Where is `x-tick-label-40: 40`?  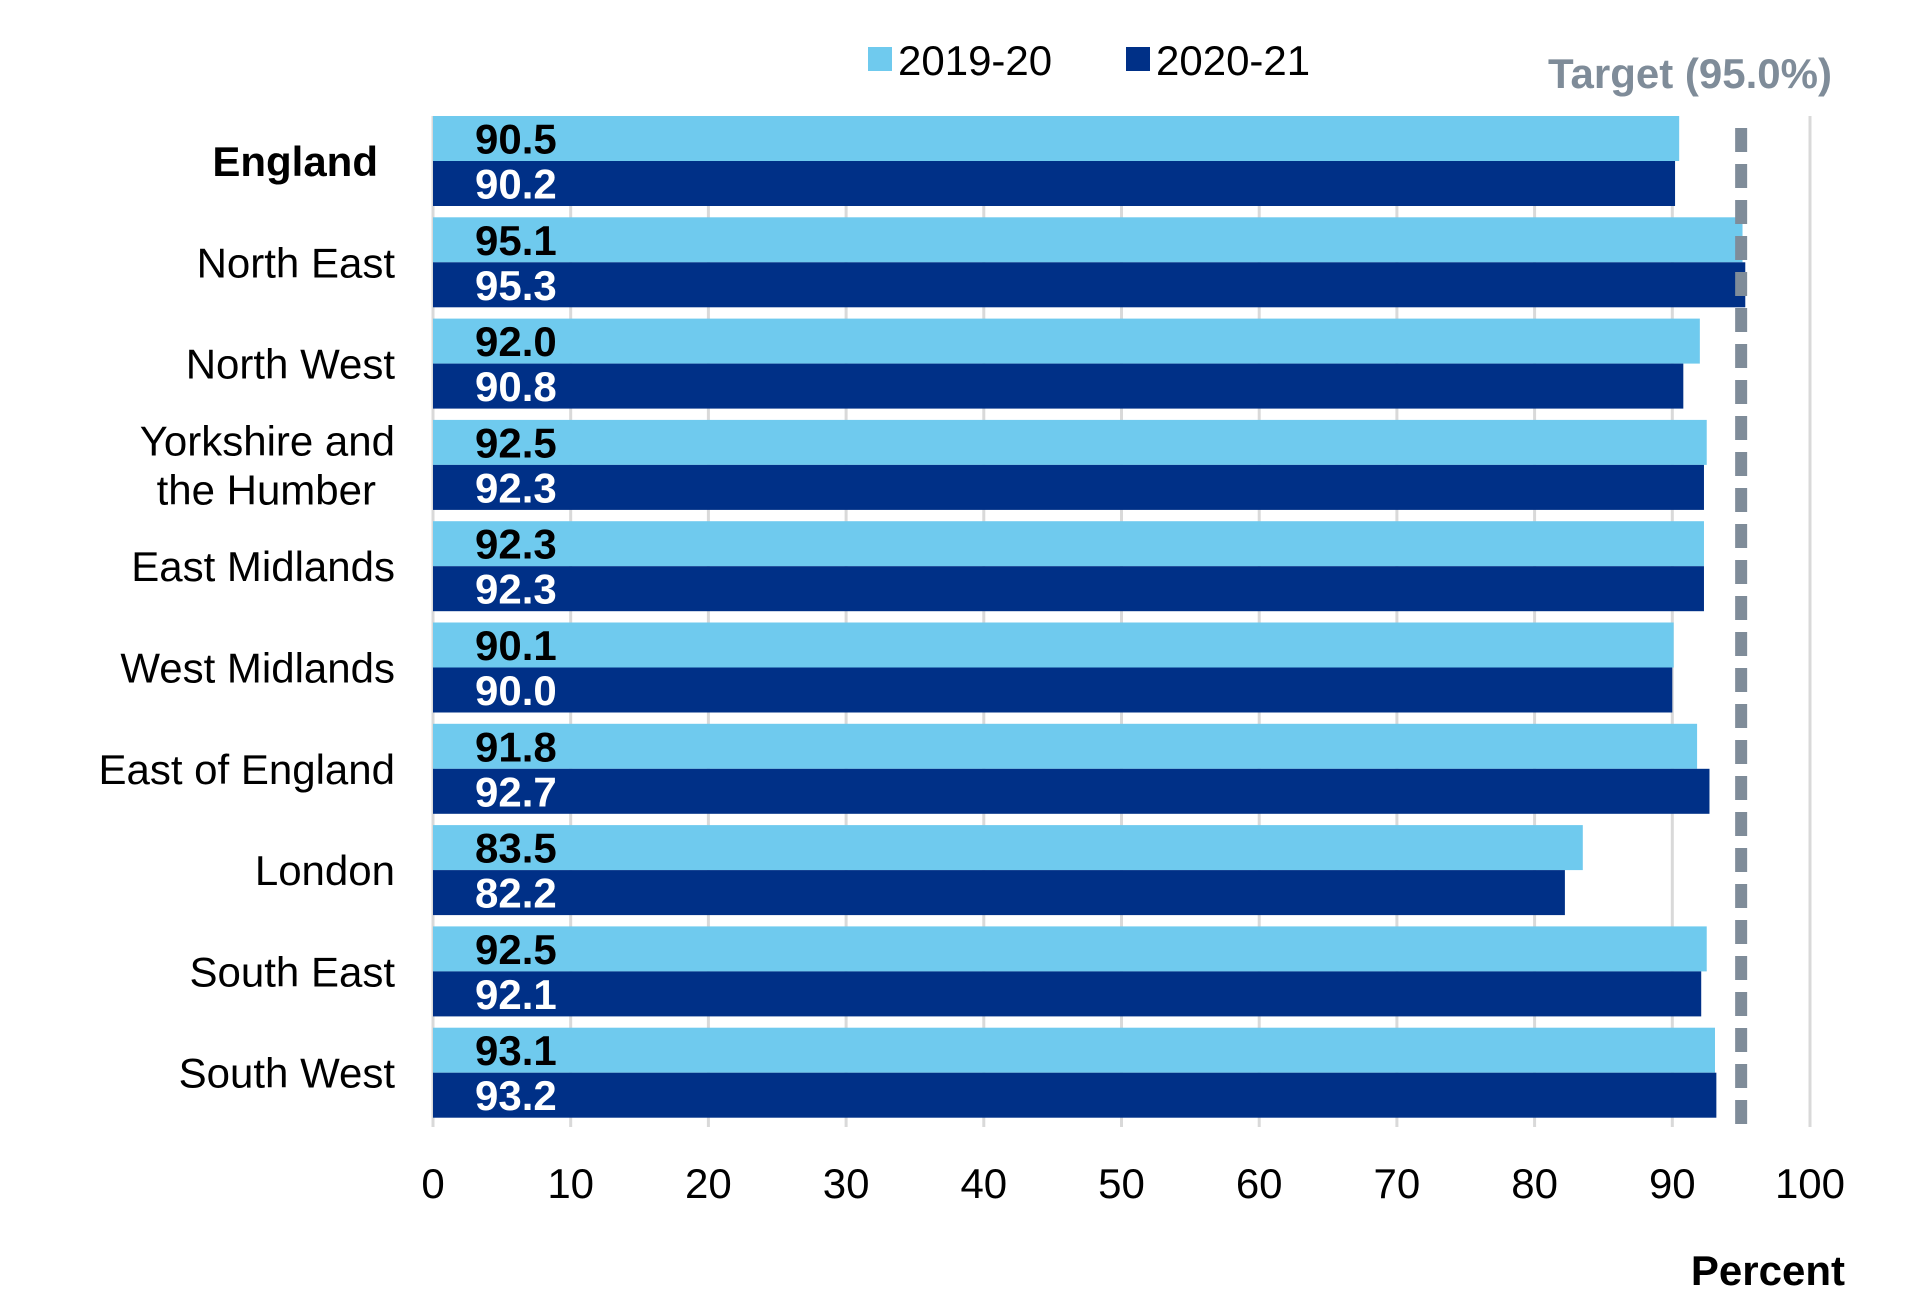 x-tick-label-40: 40 is located at coordinates (983, 1183).